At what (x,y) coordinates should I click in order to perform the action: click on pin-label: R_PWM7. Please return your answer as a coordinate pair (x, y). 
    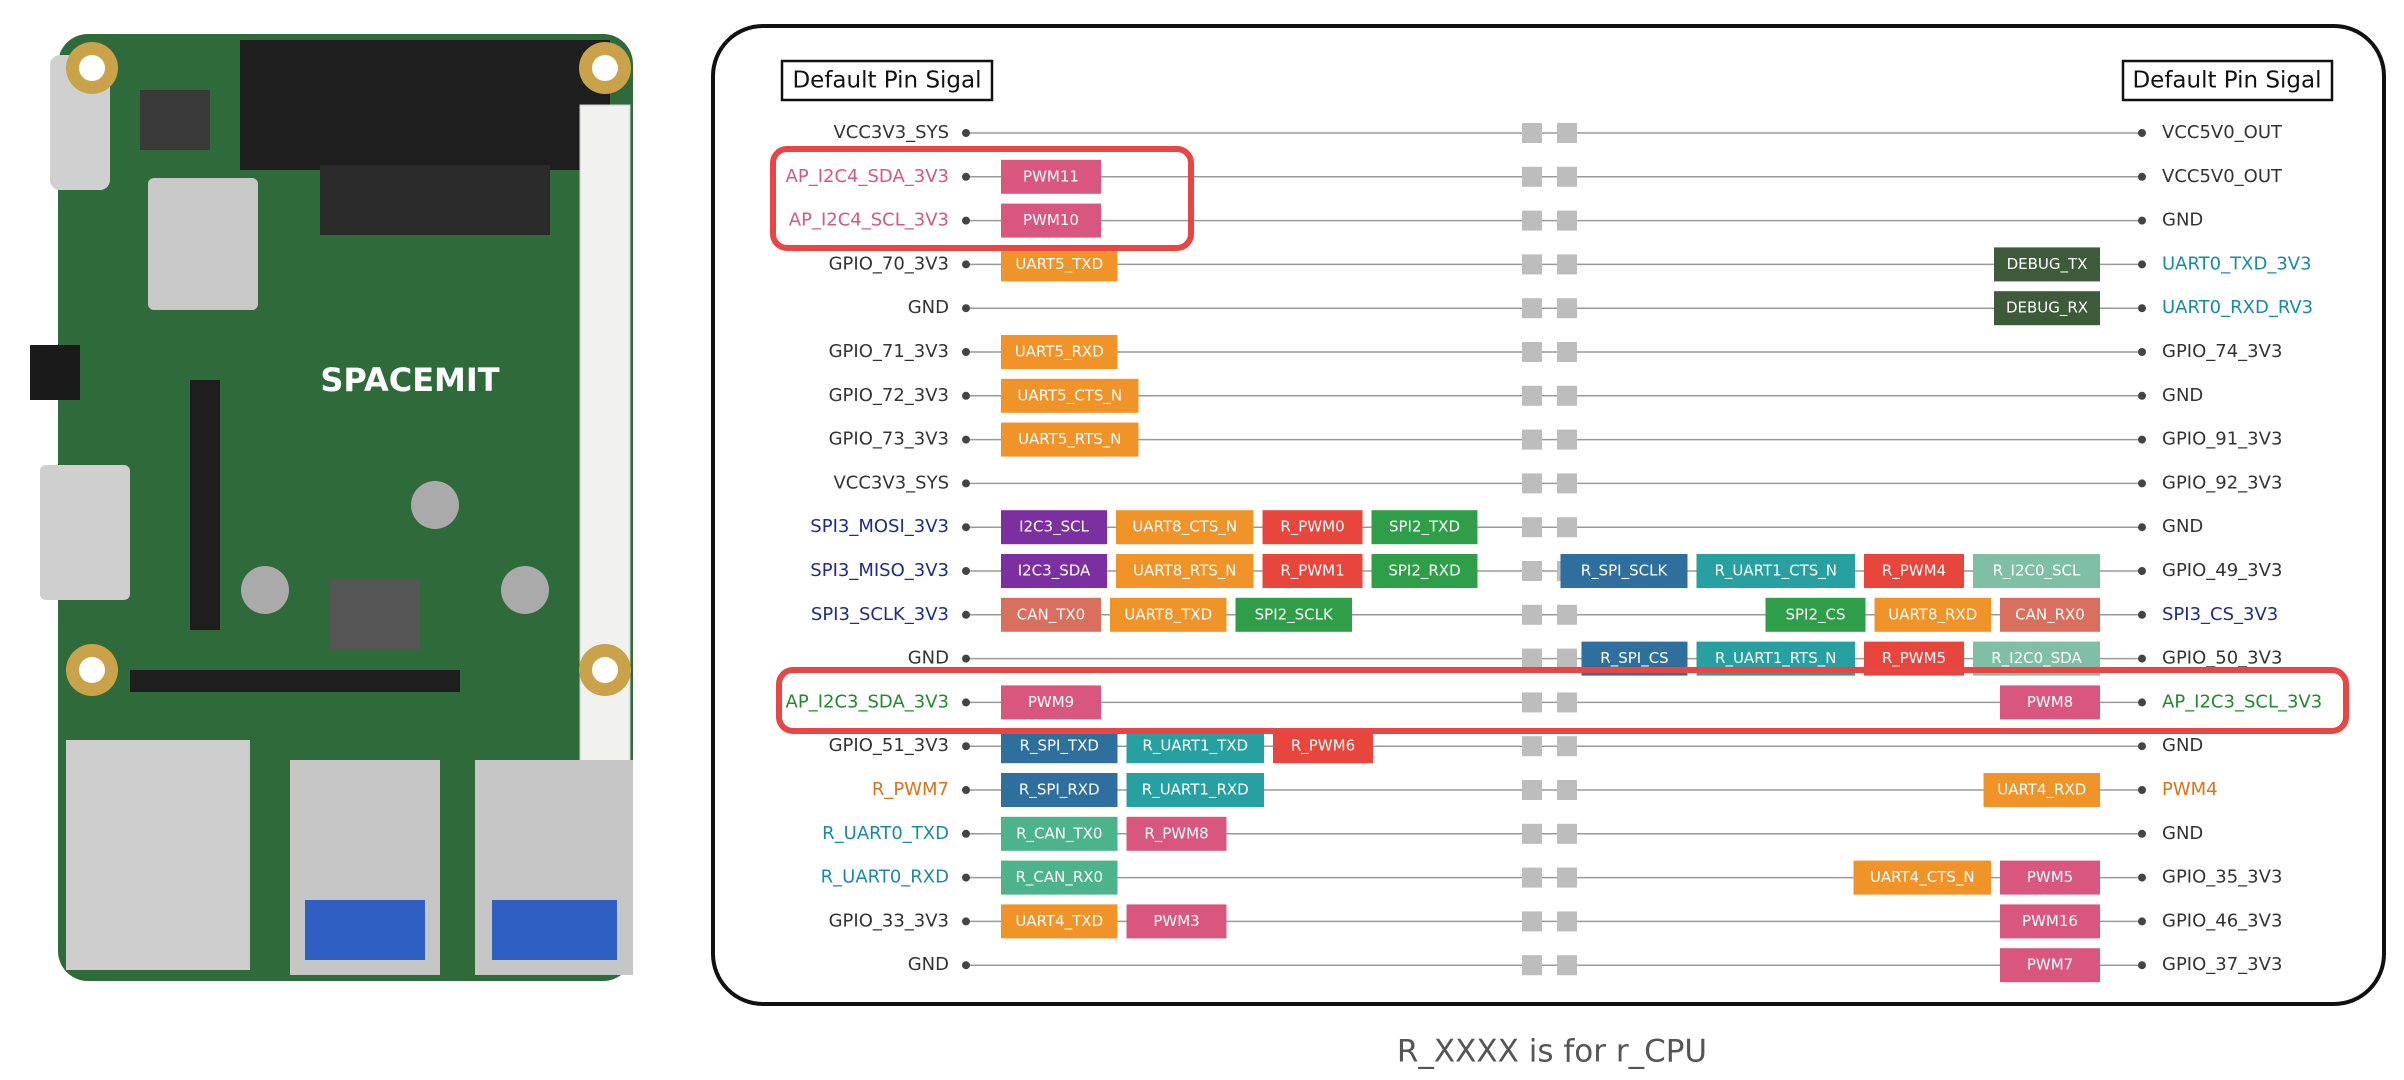
    Looking at the image, I should click on (910, 789).